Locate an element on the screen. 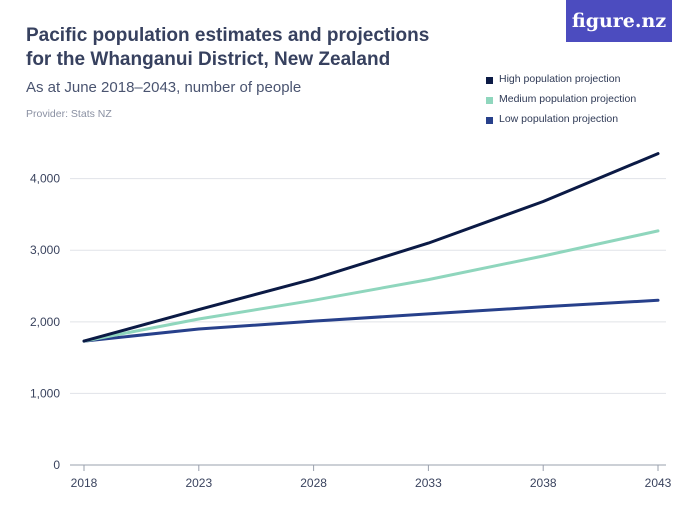 The height and width of the screenshot is (525, 700). x-tick-label: 2043 is located at coordinates (658, 483).